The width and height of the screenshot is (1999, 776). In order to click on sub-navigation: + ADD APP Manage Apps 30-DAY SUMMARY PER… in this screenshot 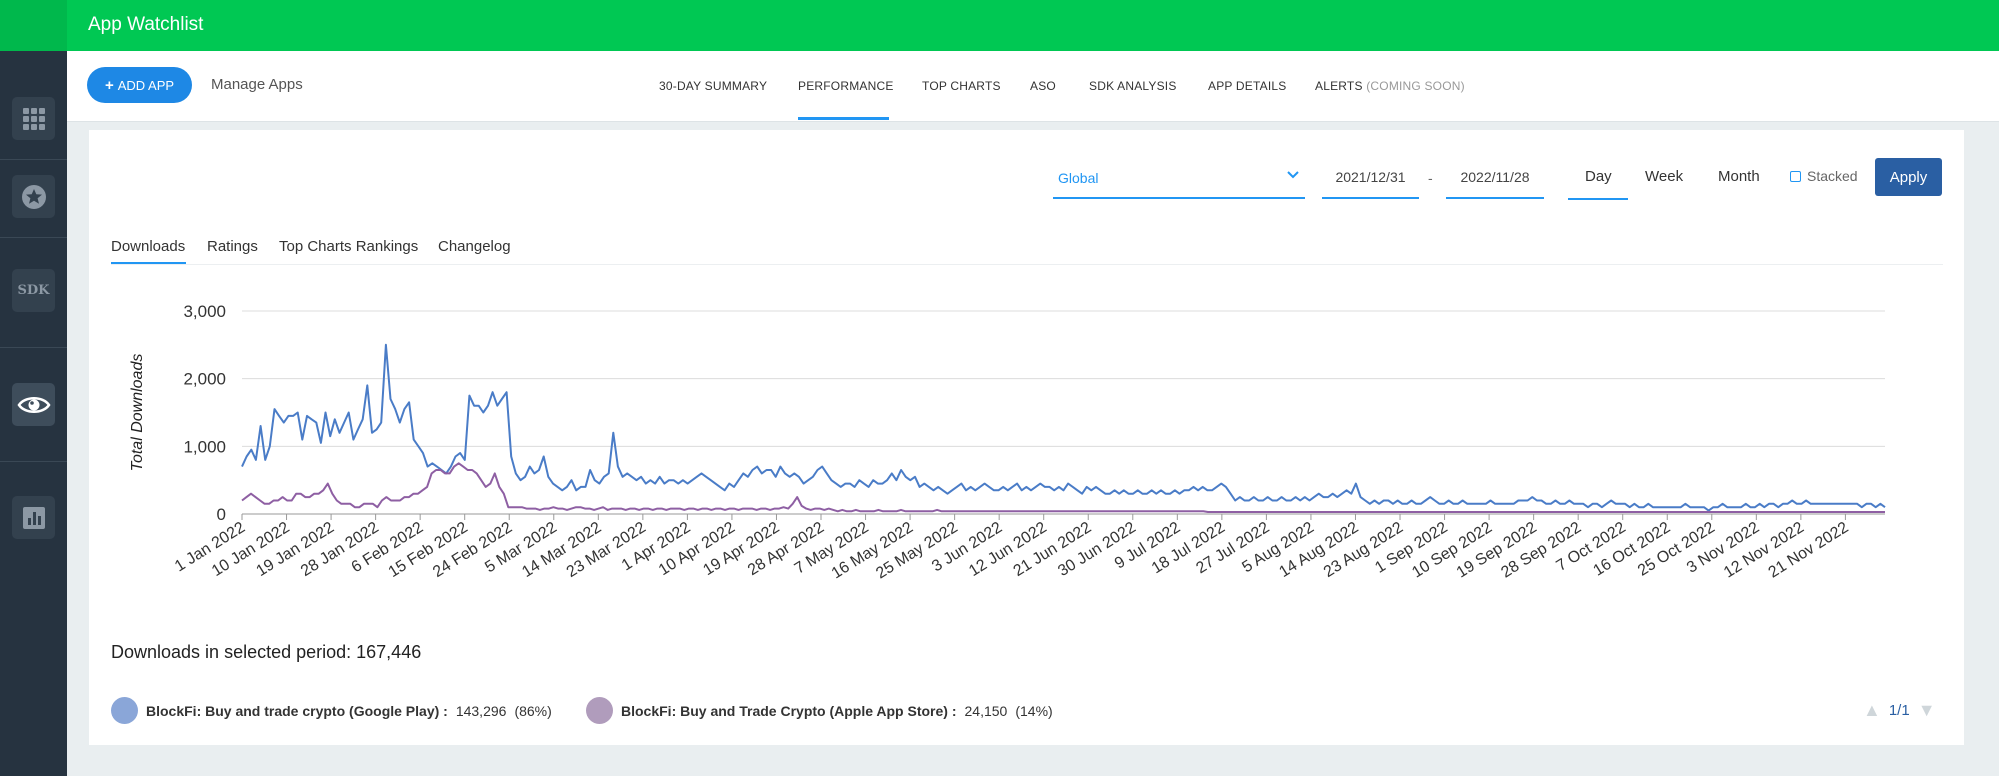, I will do `click(1033, 86)`.